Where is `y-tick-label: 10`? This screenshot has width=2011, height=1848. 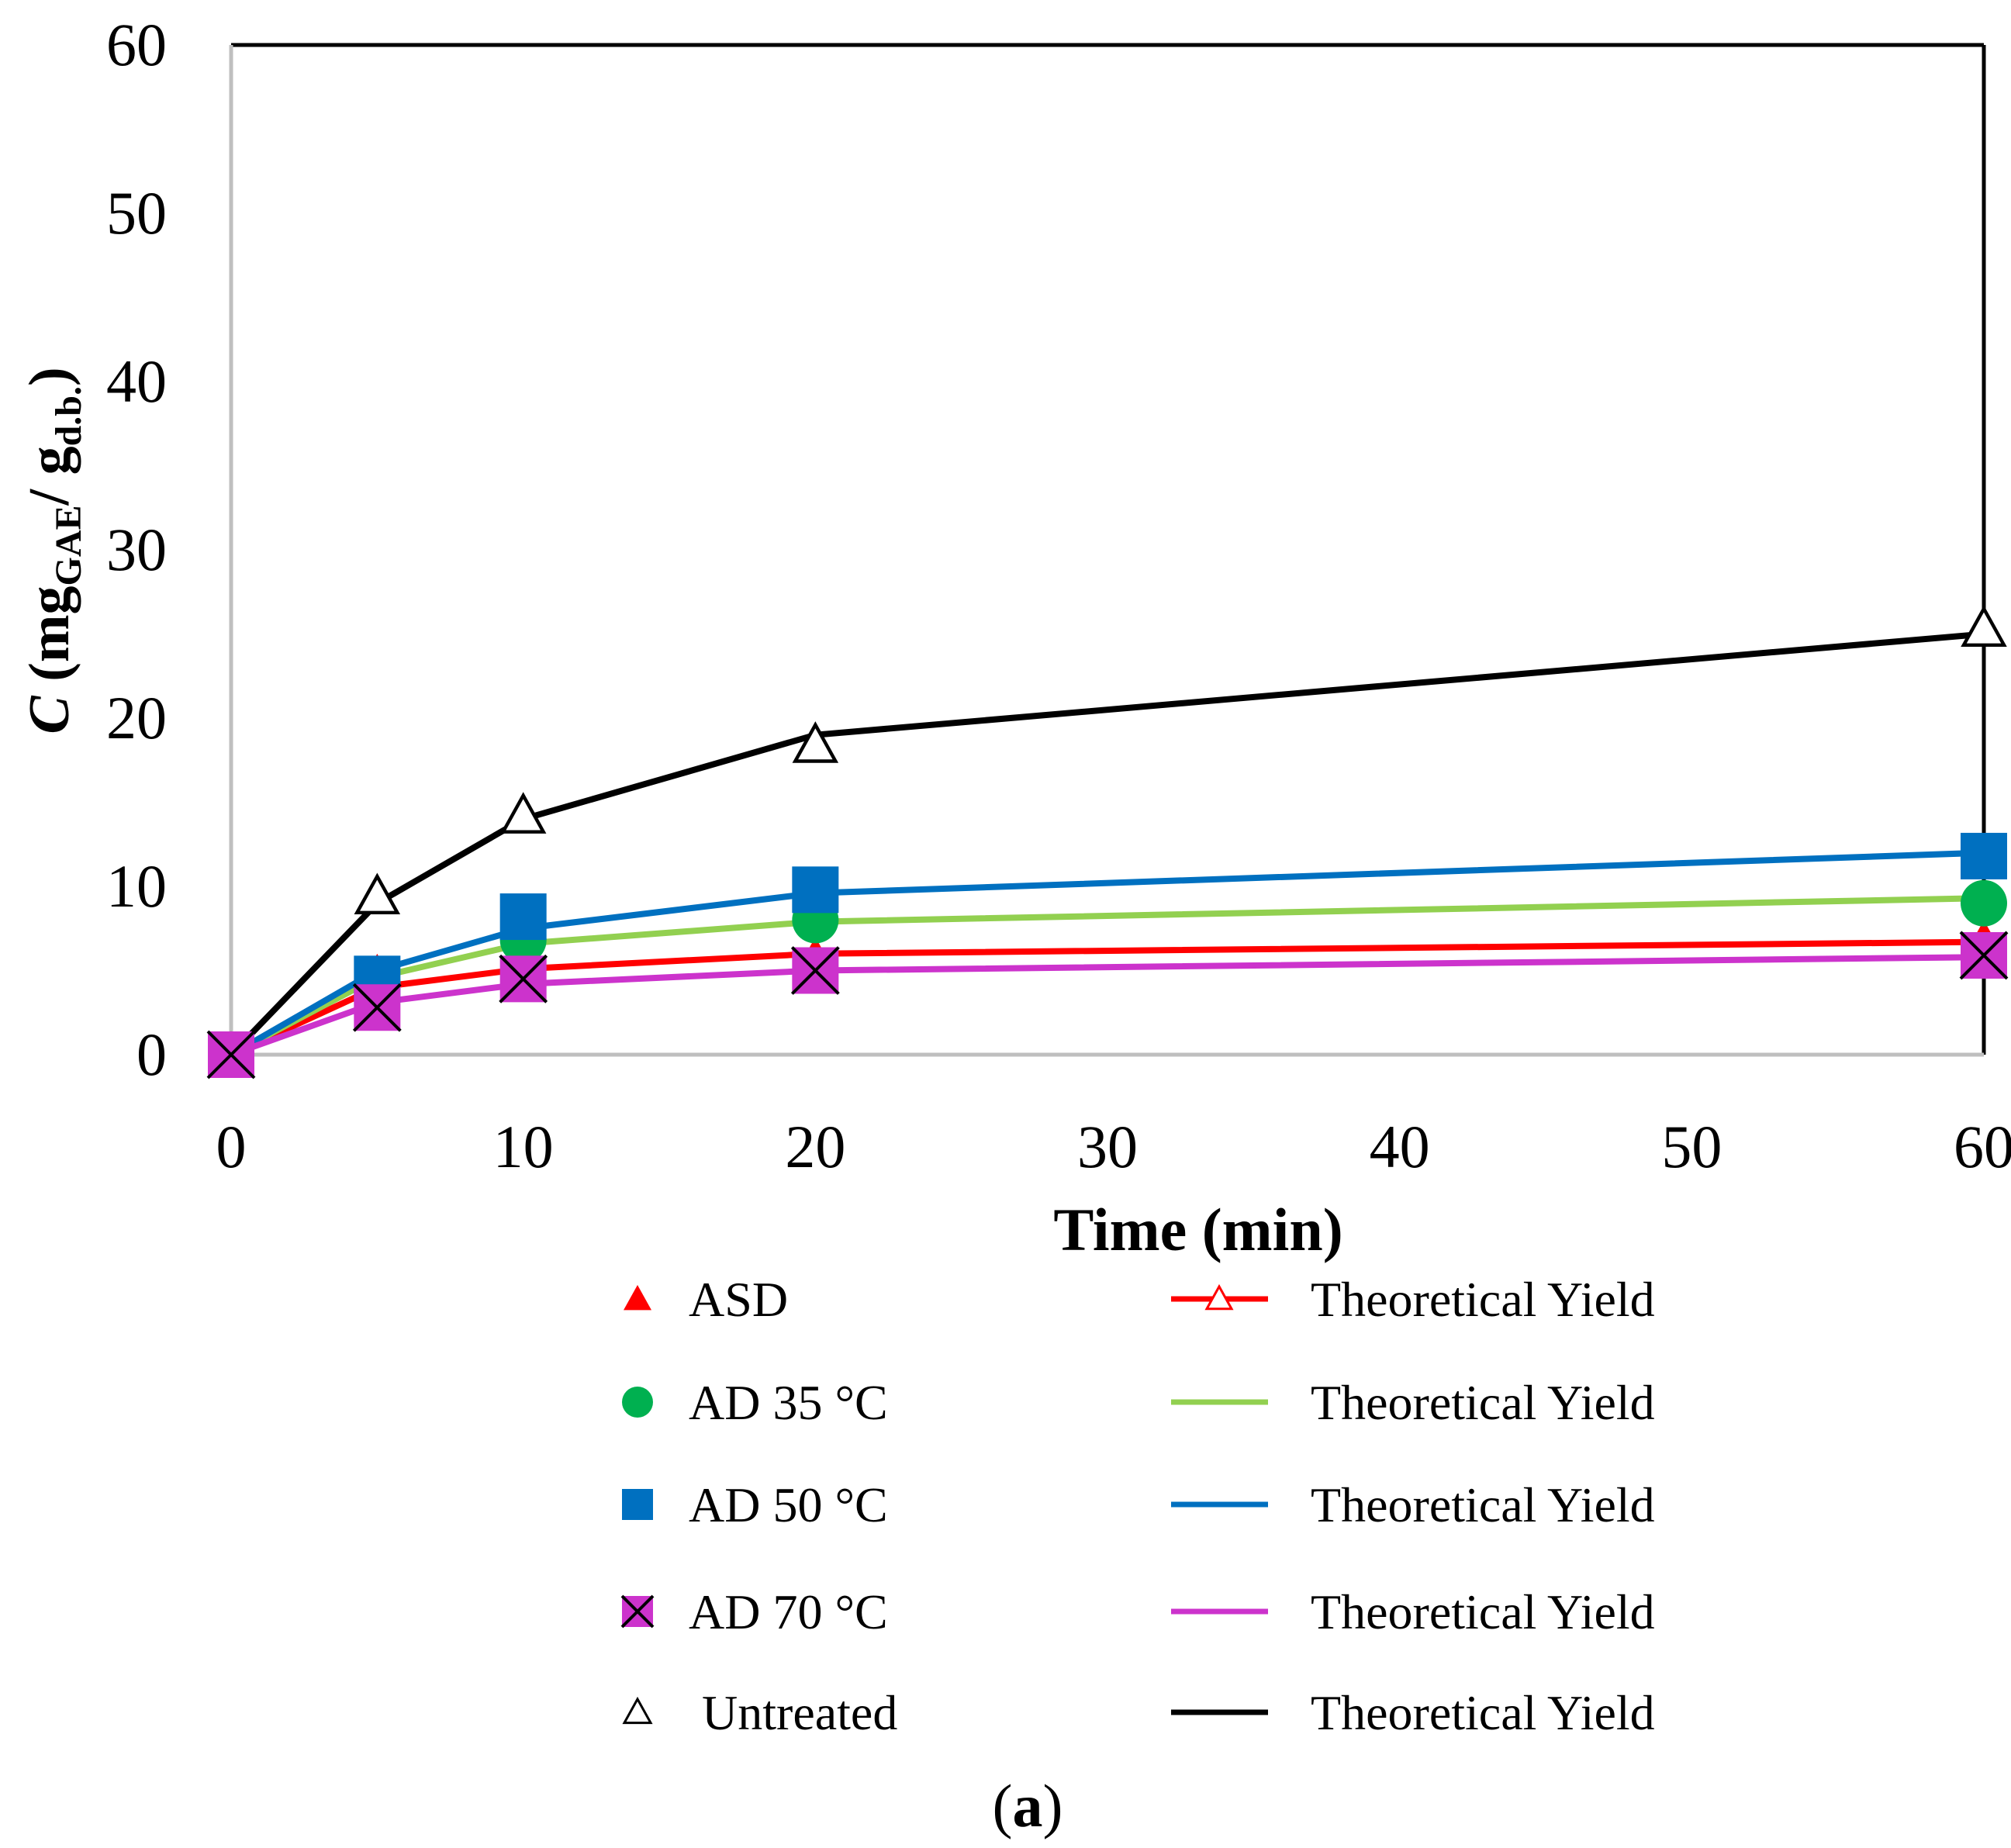 y-tick-label: 10 is located at coordinates (136, 886).